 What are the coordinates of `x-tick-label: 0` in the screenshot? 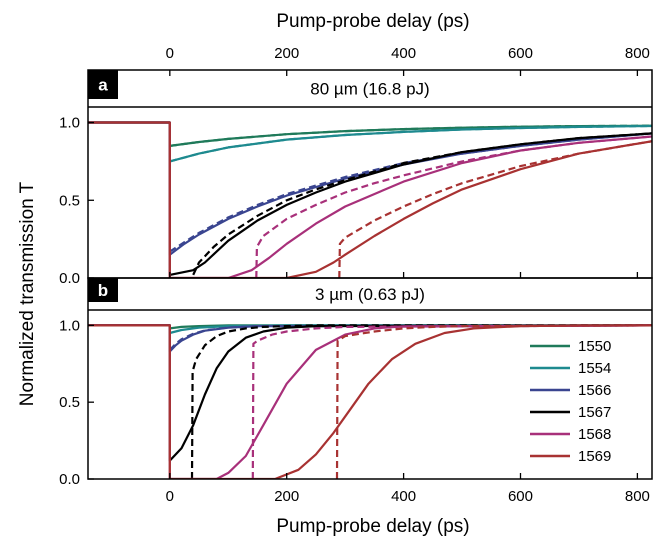 It's located at (170, 496).